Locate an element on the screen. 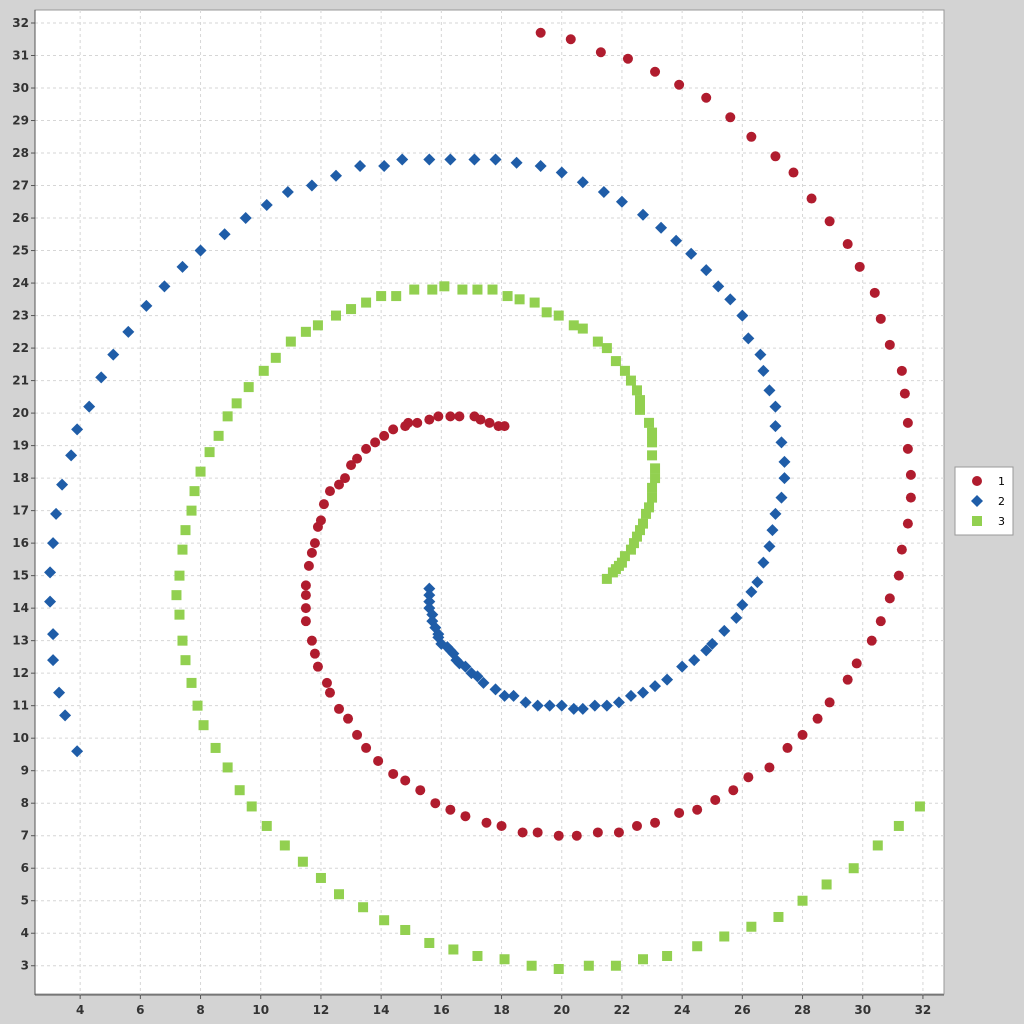  y-tick-label: 9 is located at coordinates (25, 771).